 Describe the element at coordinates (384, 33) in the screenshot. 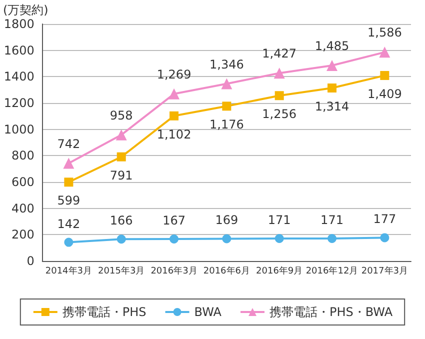

I see `data-label: 1,586` at that location.